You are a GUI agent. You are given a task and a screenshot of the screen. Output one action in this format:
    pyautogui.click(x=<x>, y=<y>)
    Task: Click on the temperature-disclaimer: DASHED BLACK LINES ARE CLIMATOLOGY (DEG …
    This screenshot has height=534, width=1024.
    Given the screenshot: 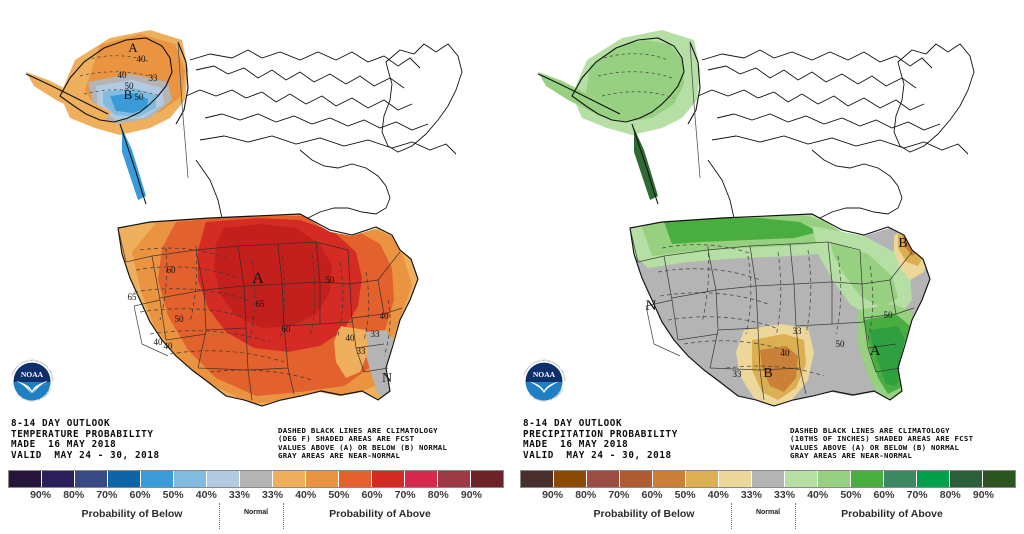 What is the action you would take?
    pyautogui.click(x=395, y=443)
    